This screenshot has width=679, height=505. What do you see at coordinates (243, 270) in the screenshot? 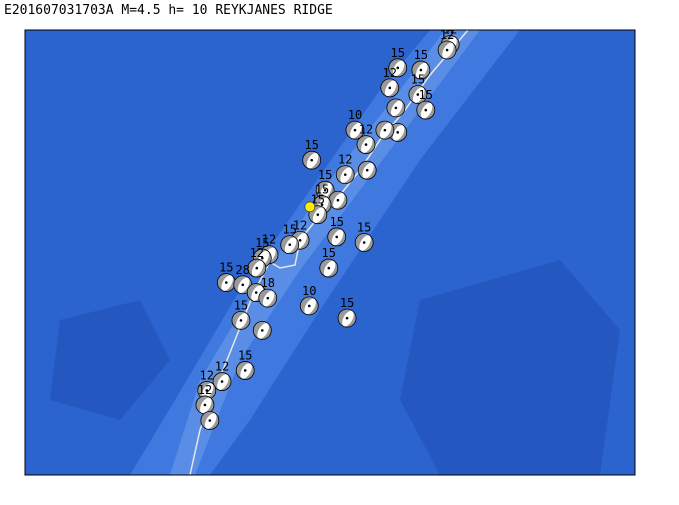
I see `depth-label: 28` at bounding box center [243, 270].